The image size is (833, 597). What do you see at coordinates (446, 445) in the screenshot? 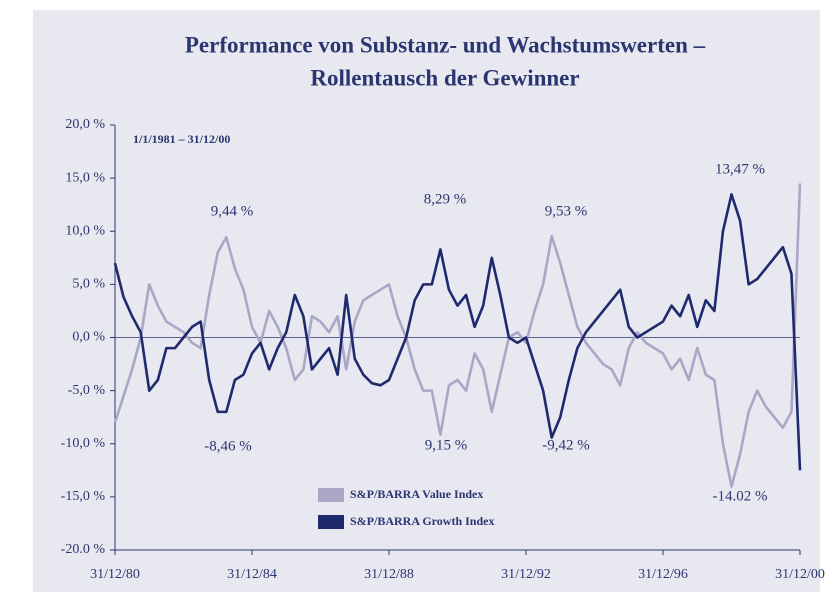
I see `annotation: 9,15 %` at bounding box center [446, 445].